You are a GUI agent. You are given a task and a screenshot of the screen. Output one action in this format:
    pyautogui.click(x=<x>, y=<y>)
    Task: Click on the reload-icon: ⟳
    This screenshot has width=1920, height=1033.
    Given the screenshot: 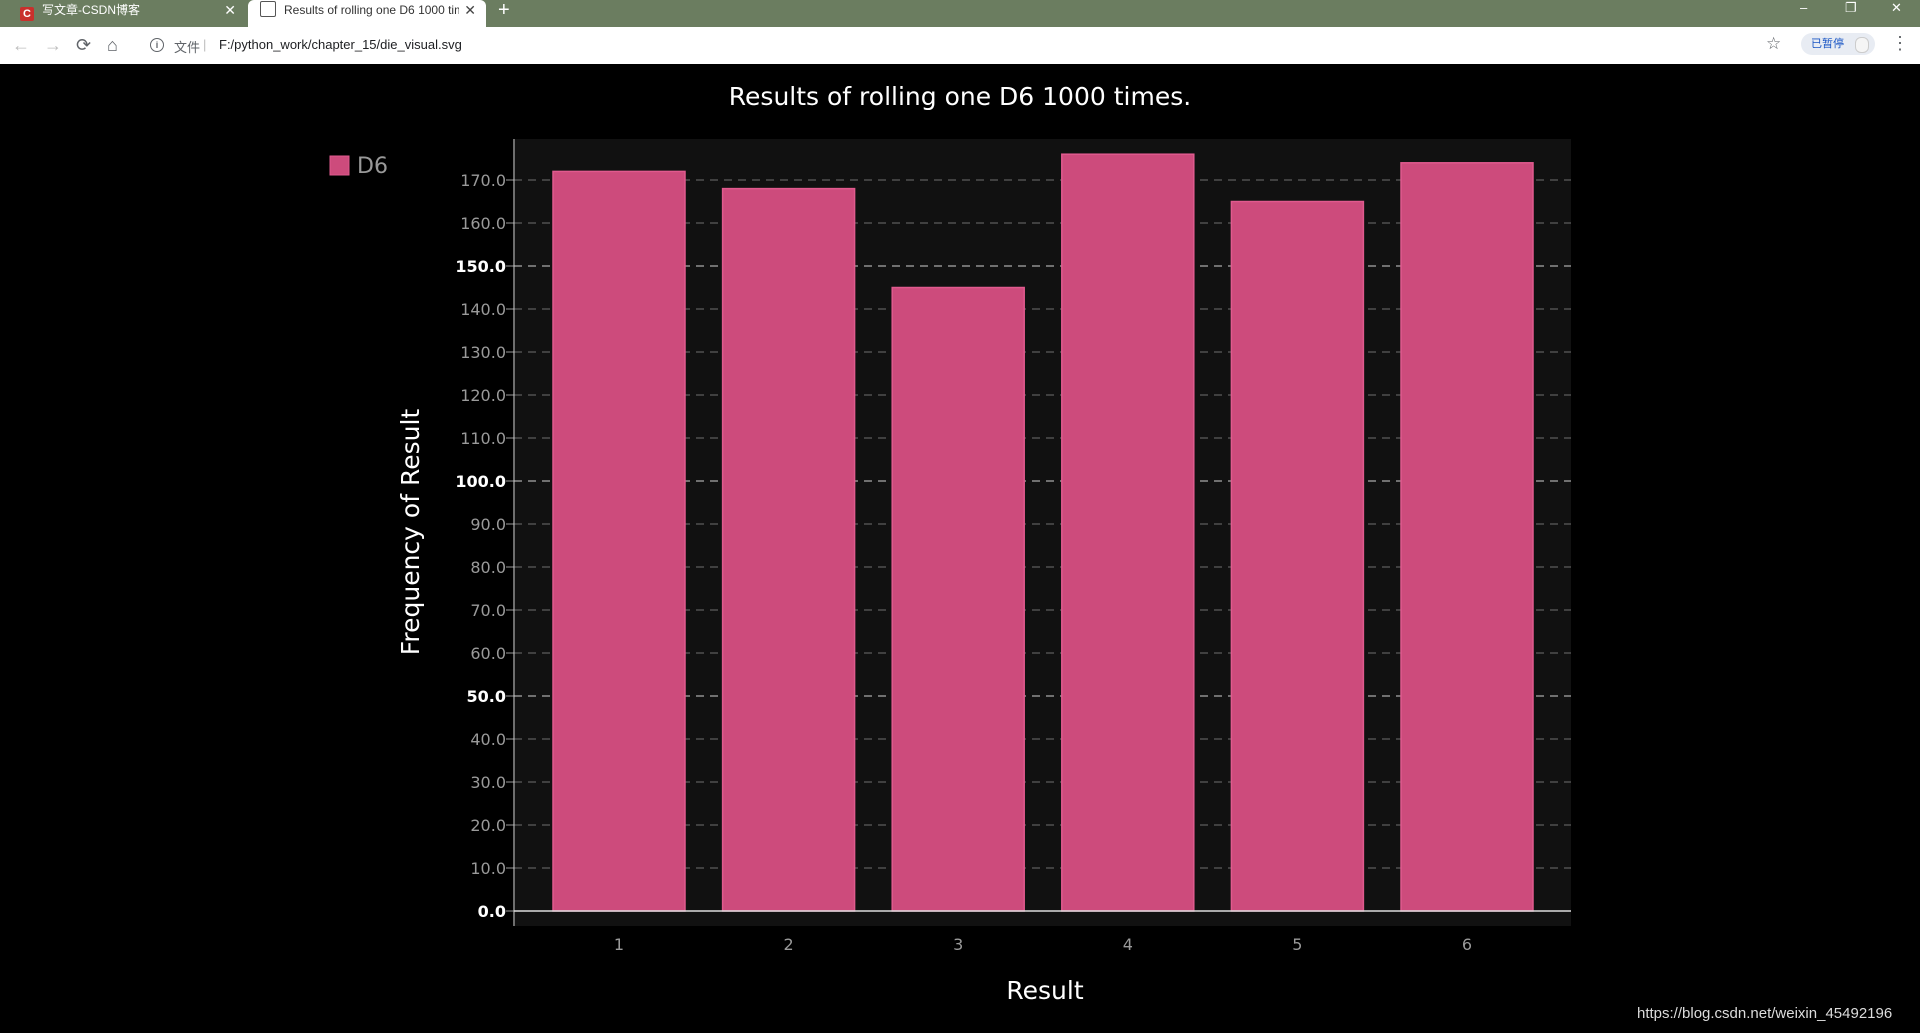 What is the action you would take?
    pyautogui.click(x=84, y=45)
    